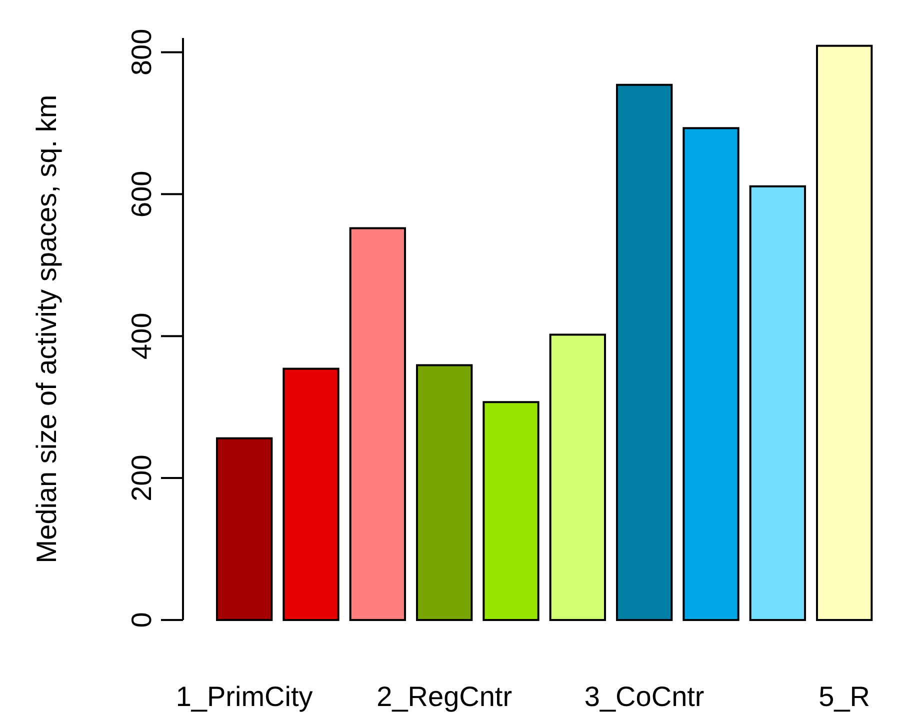 This screenshot has width=901, height=725. What do you see at coordinates (141, 336) in the screenshot?
I see `y-tick-label: 400` at bounding box center [141, 336].